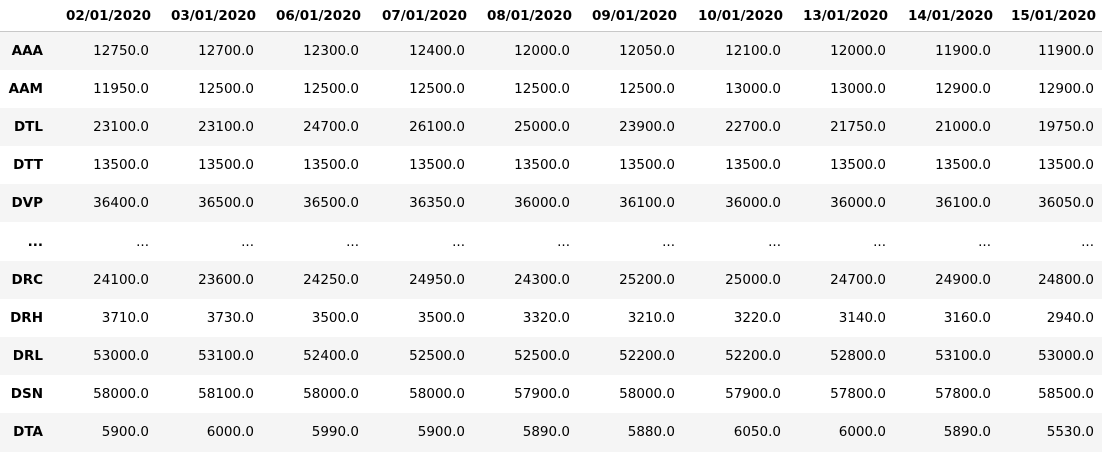 The width and height of the screenshot is (1102, 453). What do you see at coordinates (314, 16) in the screenshot?
I see `column-header: 06/01/2020` at bounding box center [314, 16].